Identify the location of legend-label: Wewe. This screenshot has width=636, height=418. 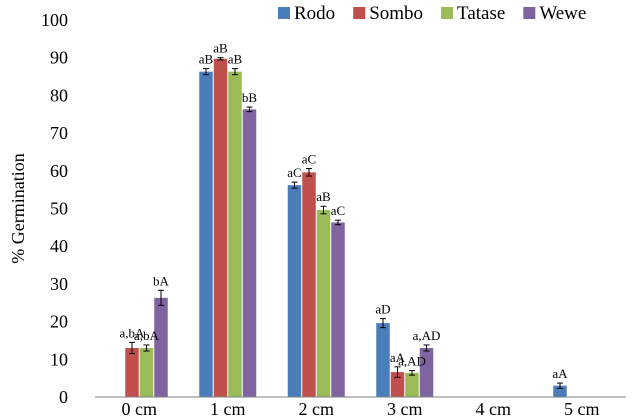
(562, 13).